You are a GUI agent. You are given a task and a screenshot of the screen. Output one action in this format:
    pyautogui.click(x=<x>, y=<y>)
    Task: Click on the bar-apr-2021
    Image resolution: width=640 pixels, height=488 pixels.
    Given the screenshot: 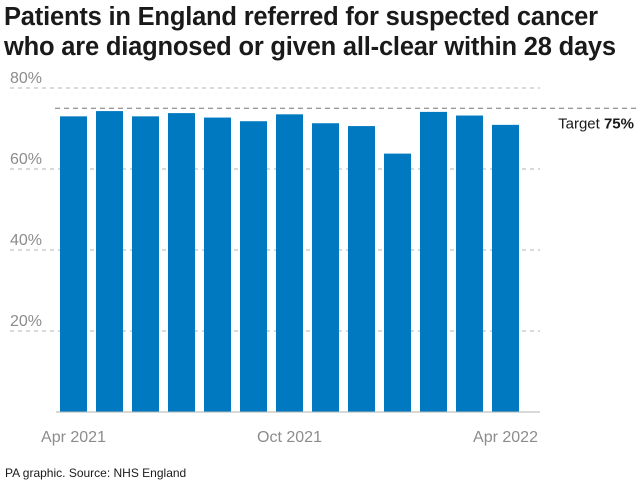 What is the action you would take?
    pyautogui.click(x=73, y=264)
    